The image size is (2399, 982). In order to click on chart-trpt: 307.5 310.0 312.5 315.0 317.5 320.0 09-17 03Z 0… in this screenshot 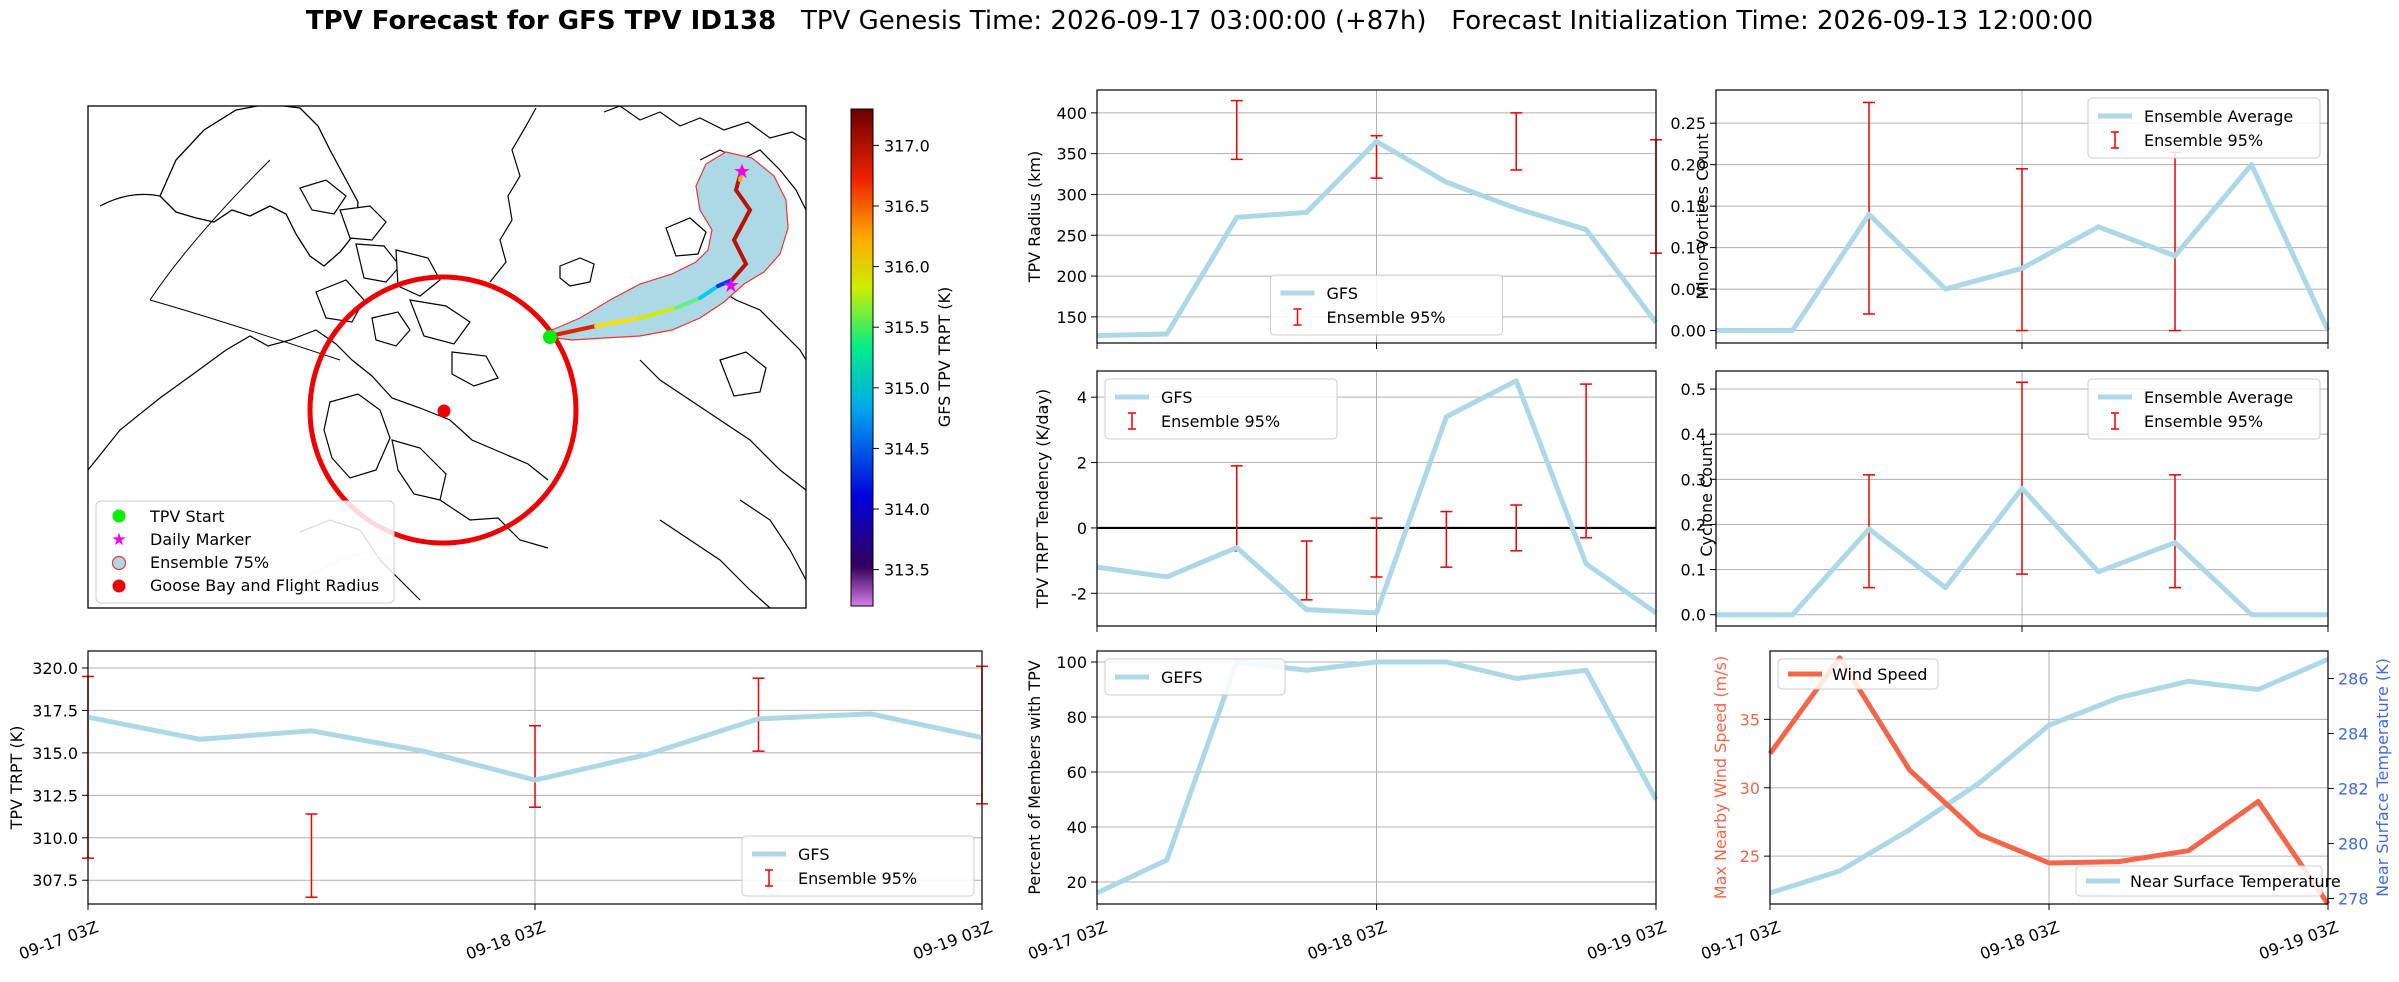, I will do `click(501, 807)`.